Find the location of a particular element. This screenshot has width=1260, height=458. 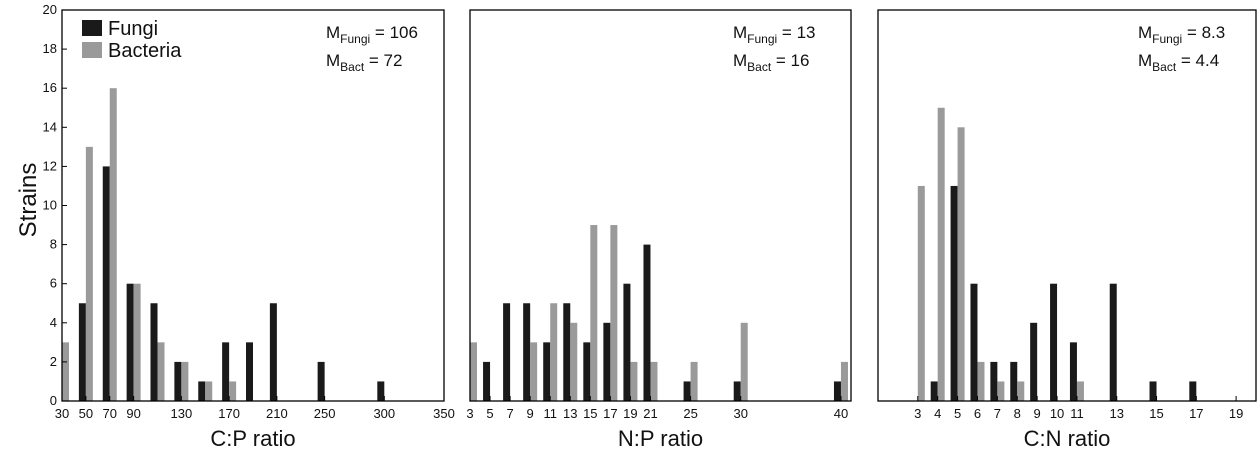

x-axis-label: N:P ratio is located at coordinates (660, 438).